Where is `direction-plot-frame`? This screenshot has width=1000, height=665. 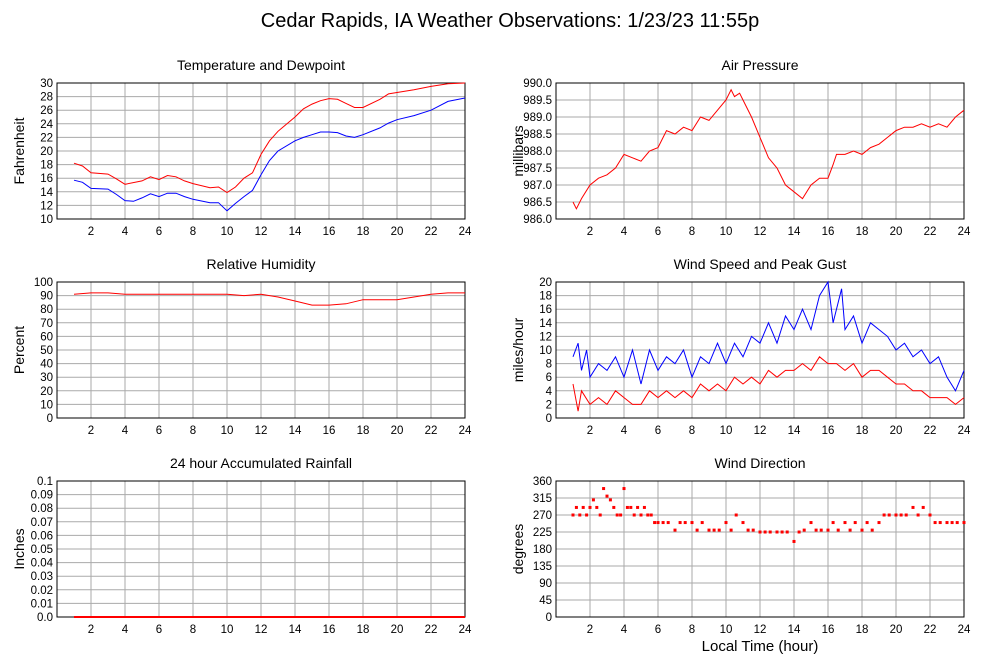 direction-plot-frame is located at coordinates (760, 549).